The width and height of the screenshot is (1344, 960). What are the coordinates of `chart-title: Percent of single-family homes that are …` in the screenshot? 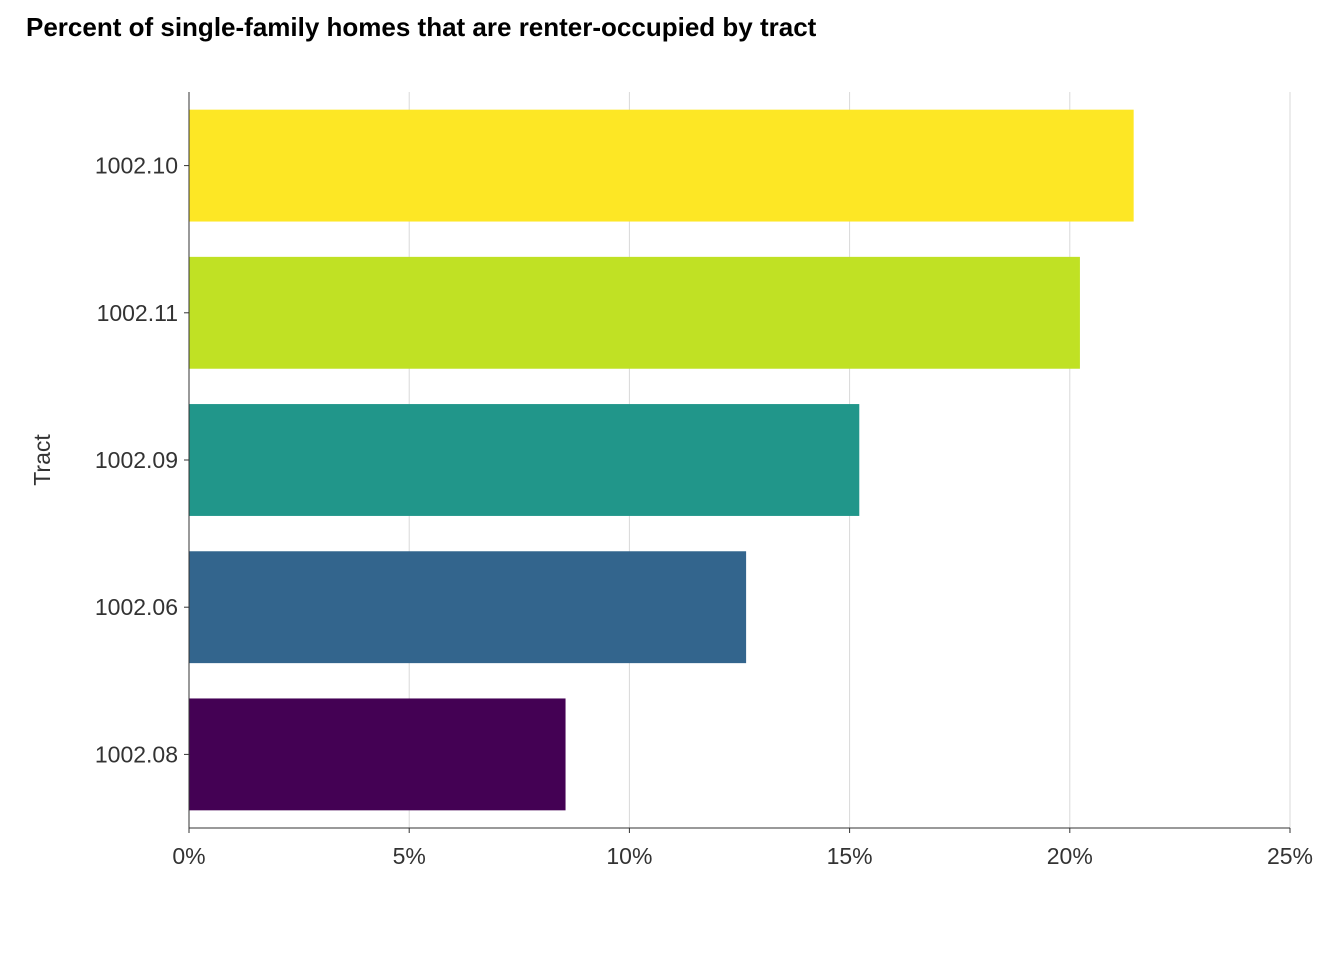 It's located at (421, 27).